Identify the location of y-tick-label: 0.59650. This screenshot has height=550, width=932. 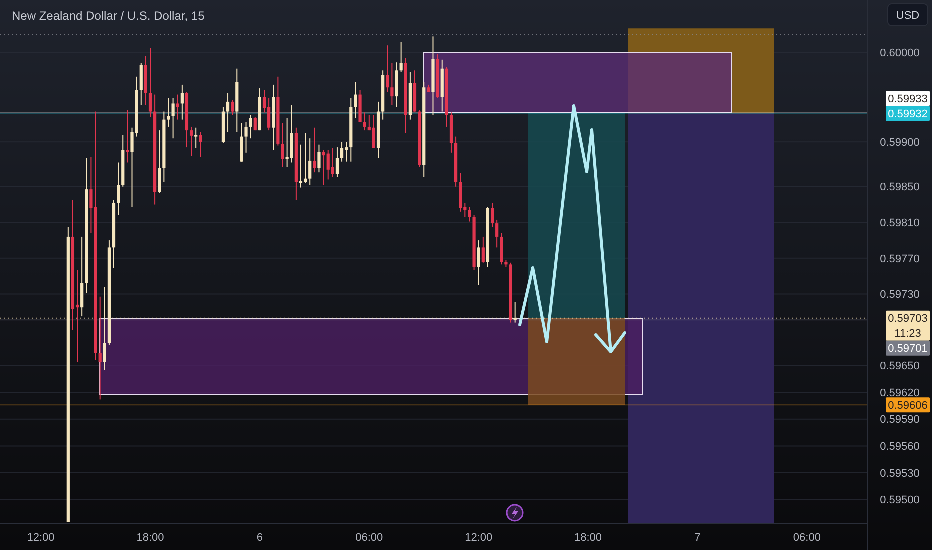
(900, 366).